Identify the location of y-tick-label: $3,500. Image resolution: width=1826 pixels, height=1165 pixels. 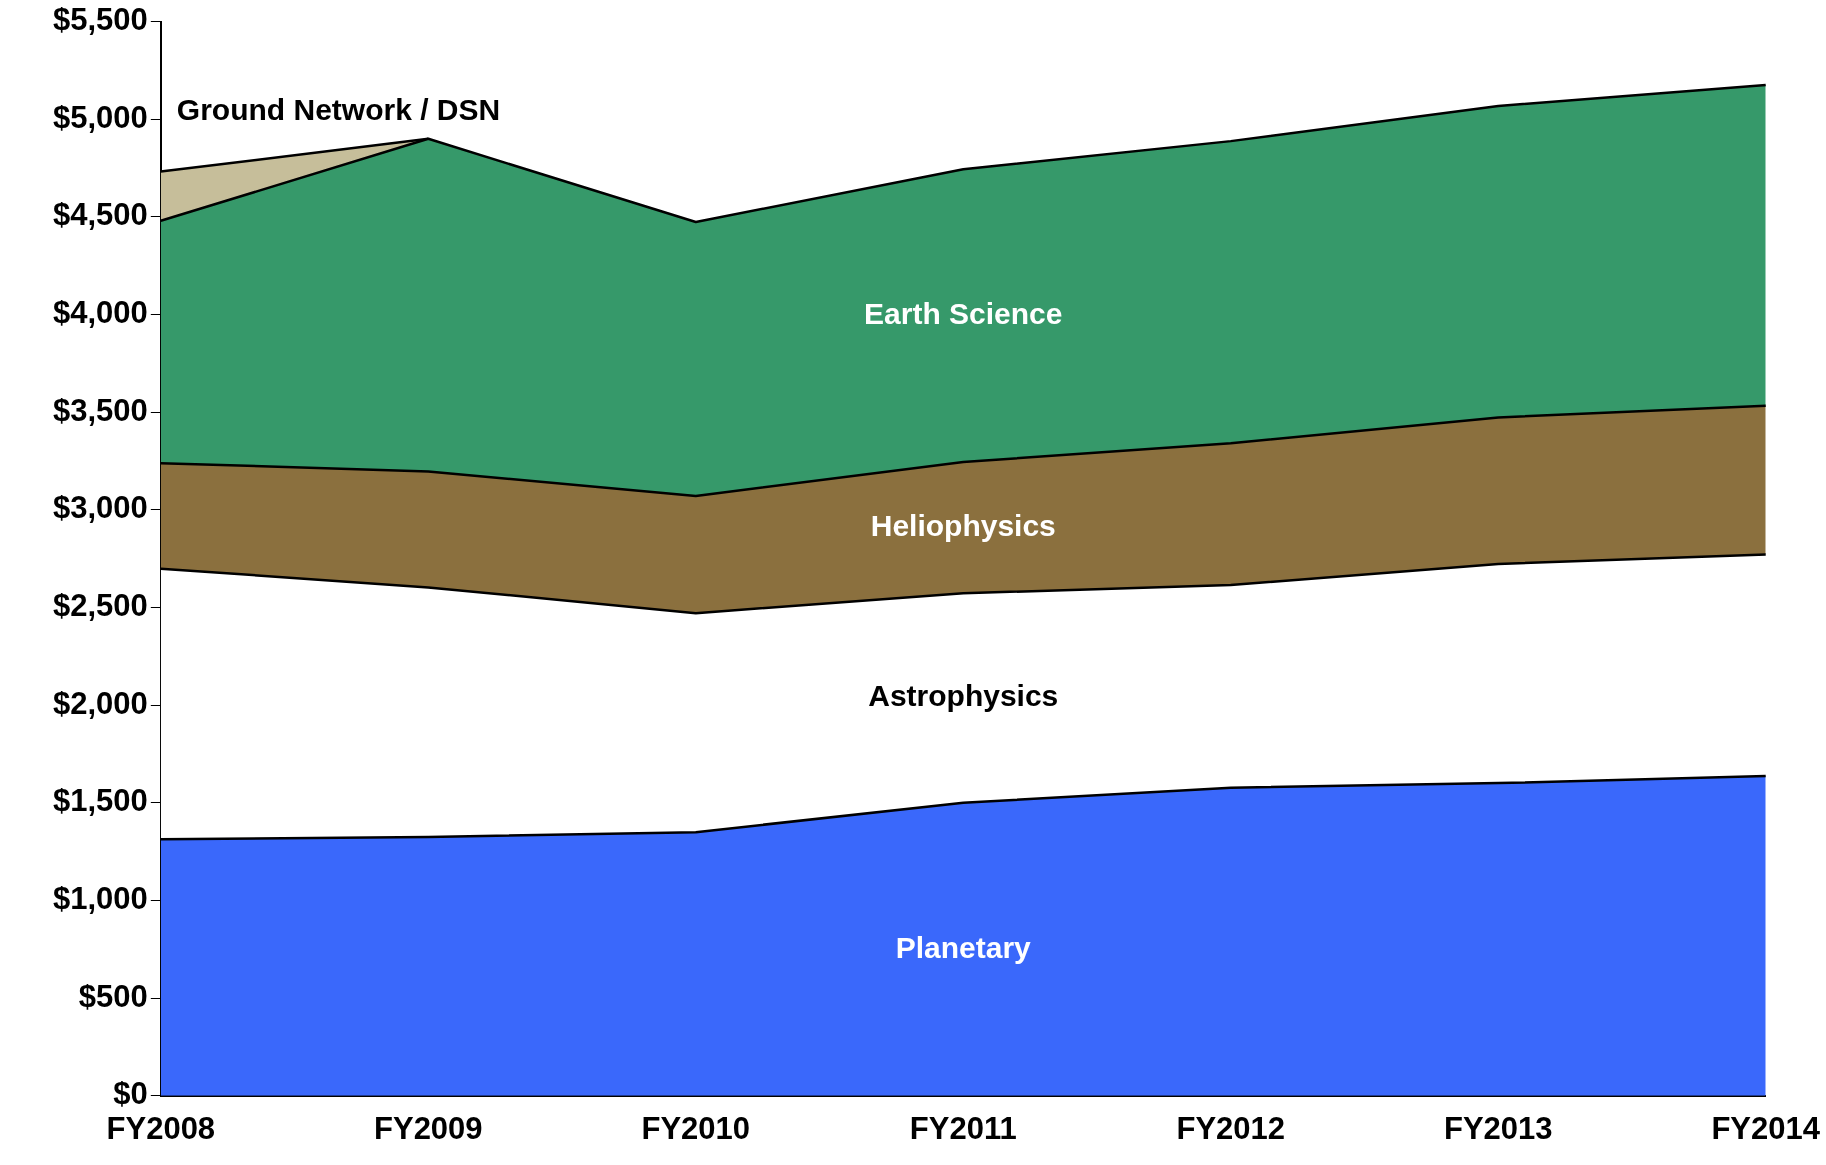
(100, 410).